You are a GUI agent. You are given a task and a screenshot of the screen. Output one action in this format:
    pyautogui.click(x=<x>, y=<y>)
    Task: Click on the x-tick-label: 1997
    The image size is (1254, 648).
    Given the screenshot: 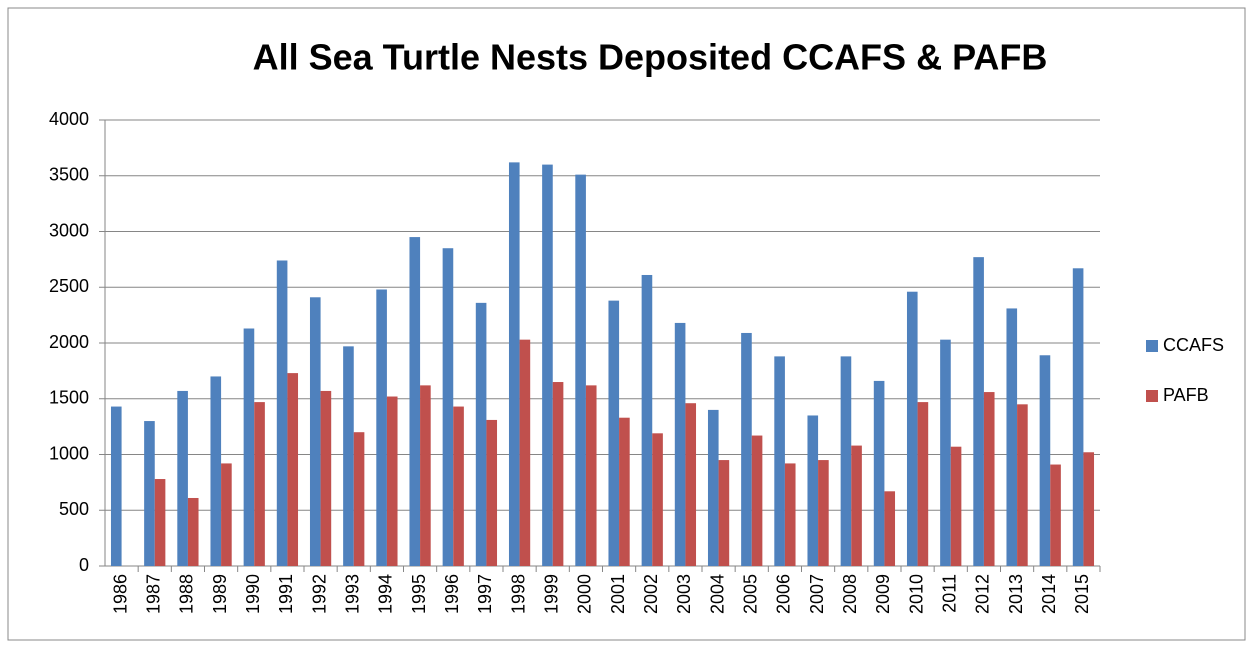 What is the action you would take?
    pyautogui.click(x=485, y=594)
    